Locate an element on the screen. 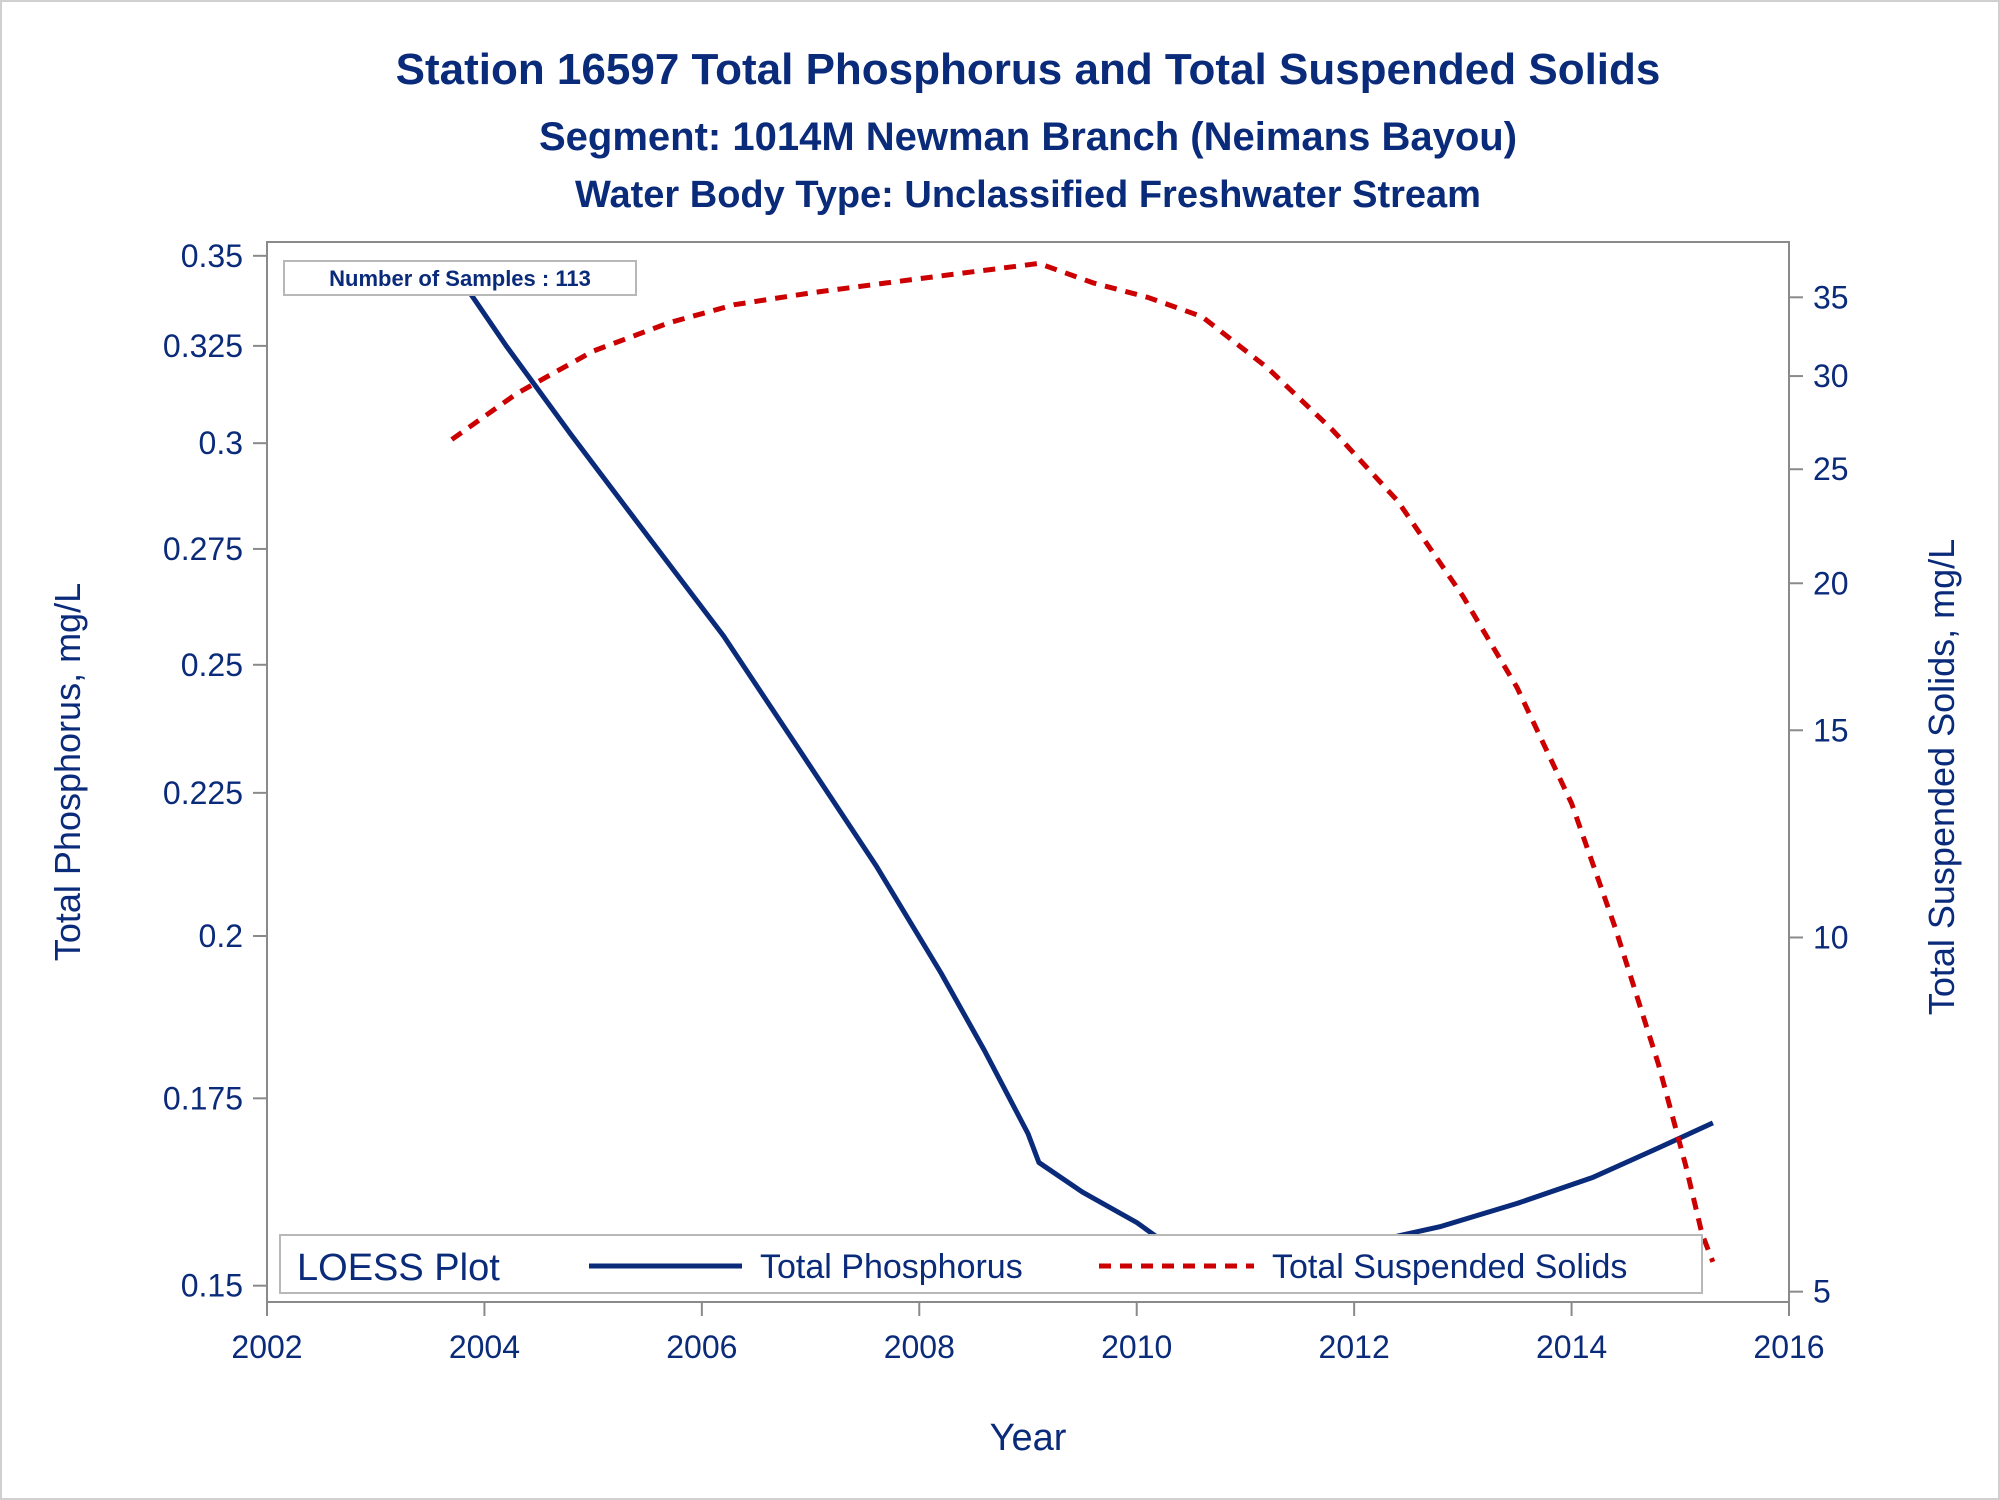 The height and width of the screenshot is (1500, 2000). y-axis-right: 5 10 15 20 25 30 35 is located at coordinates (1819, 794).